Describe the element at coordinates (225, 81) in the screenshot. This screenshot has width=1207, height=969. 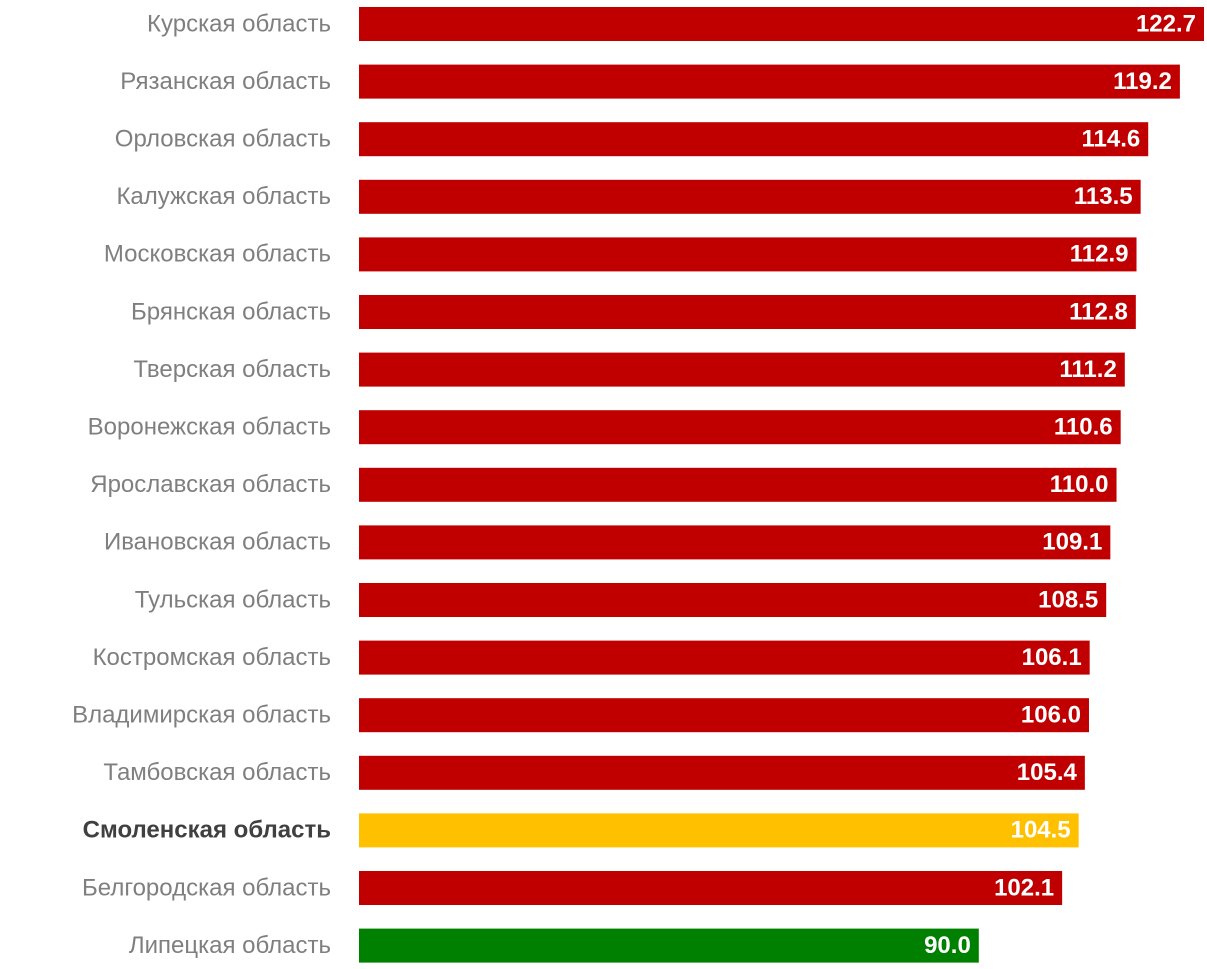
I see `category-label: Рязанская область` at that location.